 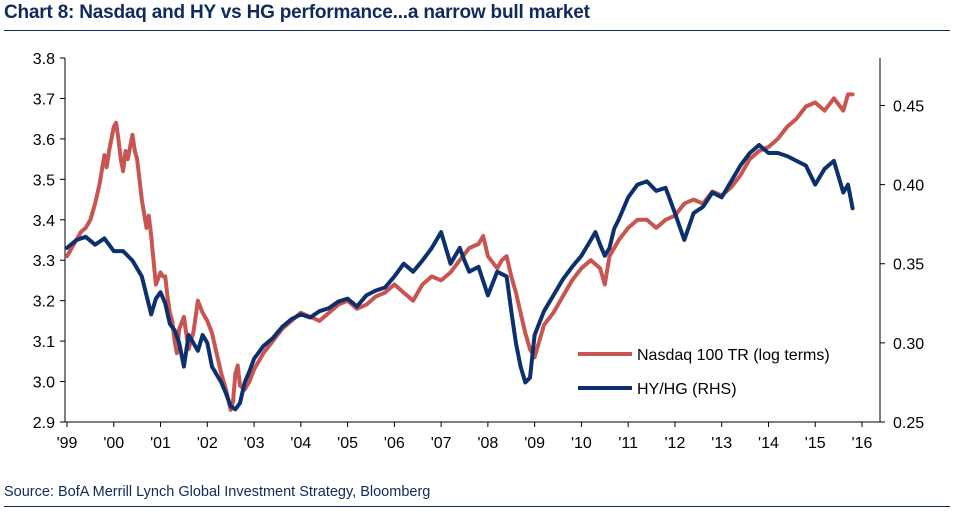 What do you see at coordinates (160, 443) in the screenshot?
I see `x-tick-label: '01` at bounding box center [160, 443].